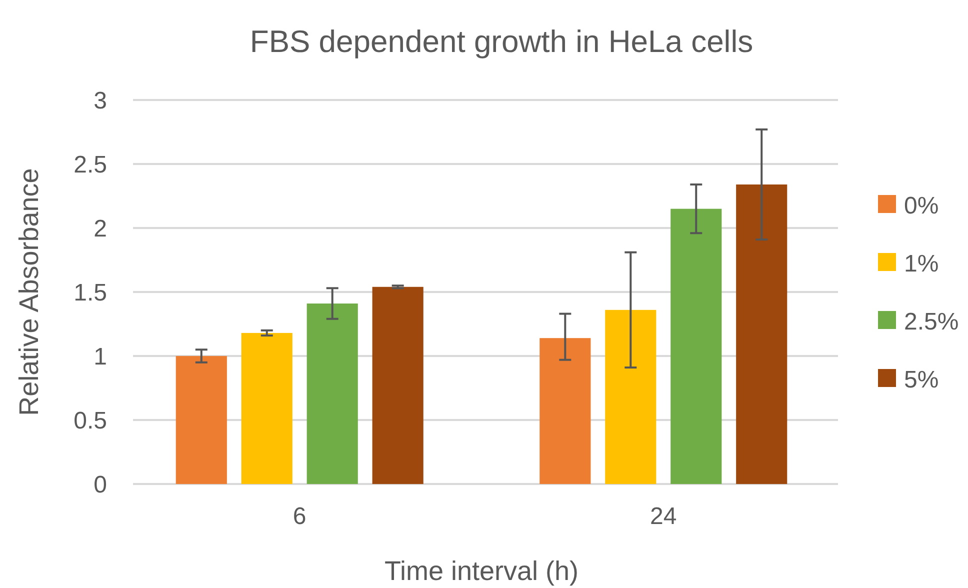 This screenshot has width=968, height=588. Describe the element at coordinates (502, 41) in the screenshot. I see `chart-title: FBS dependent growth in HeLa cells` at that location.